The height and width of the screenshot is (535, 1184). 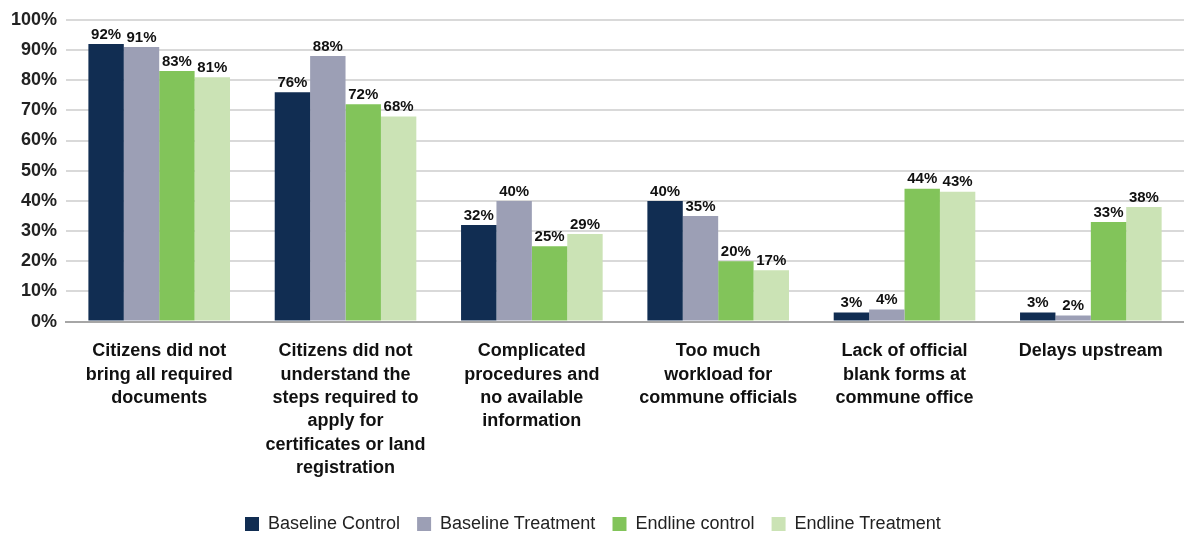 I want to click on y-tick-label: 100%, so click(x=34, y=18).